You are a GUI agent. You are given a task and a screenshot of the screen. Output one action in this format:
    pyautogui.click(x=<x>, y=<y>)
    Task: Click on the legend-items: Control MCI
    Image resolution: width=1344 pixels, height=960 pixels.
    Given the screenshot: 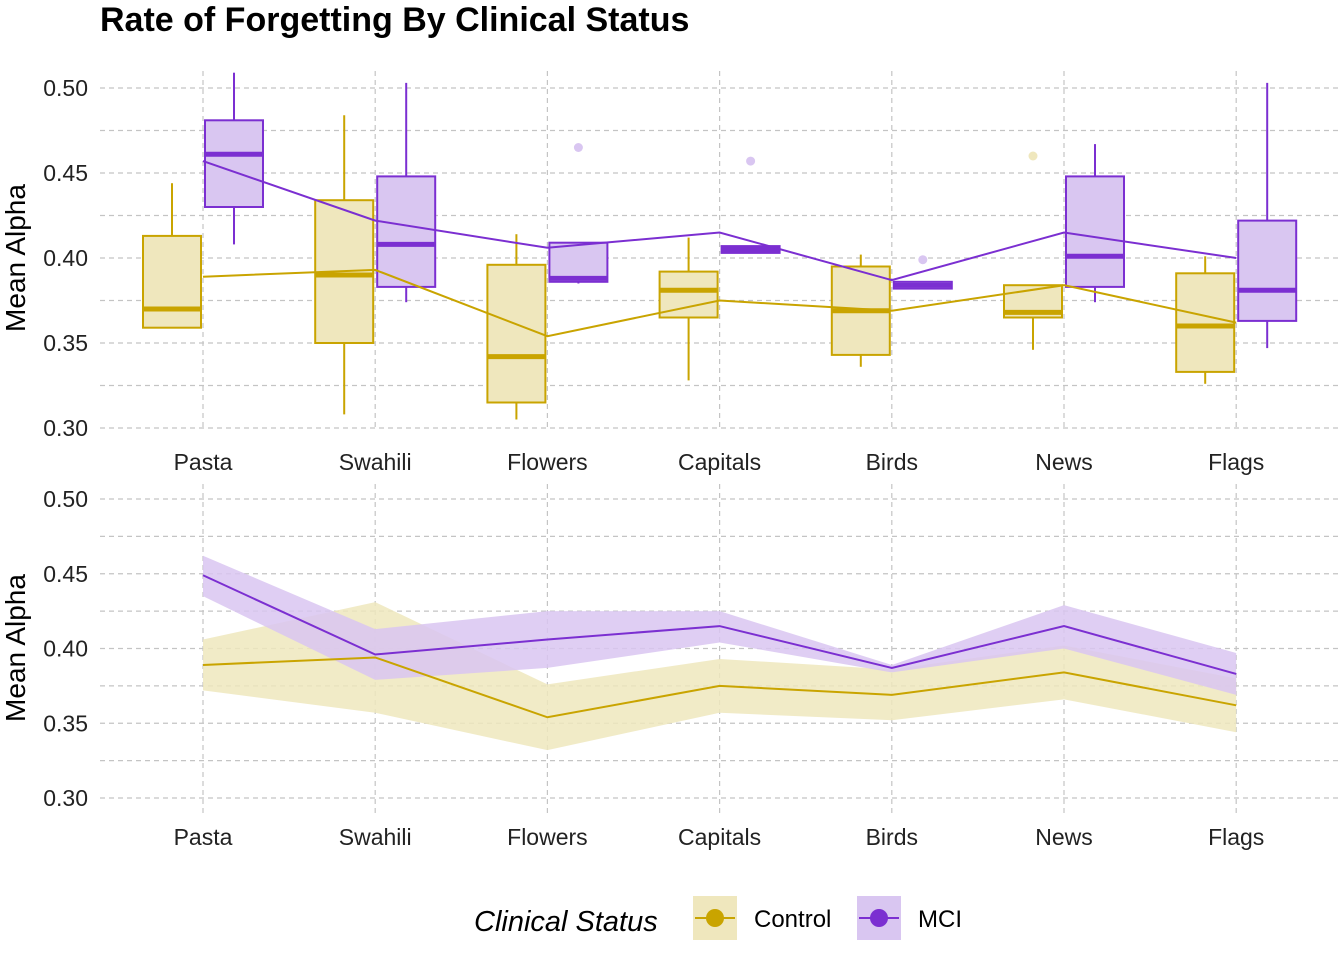 What is the action you would take?
    pyautogui.click(x=827, y=918)
    